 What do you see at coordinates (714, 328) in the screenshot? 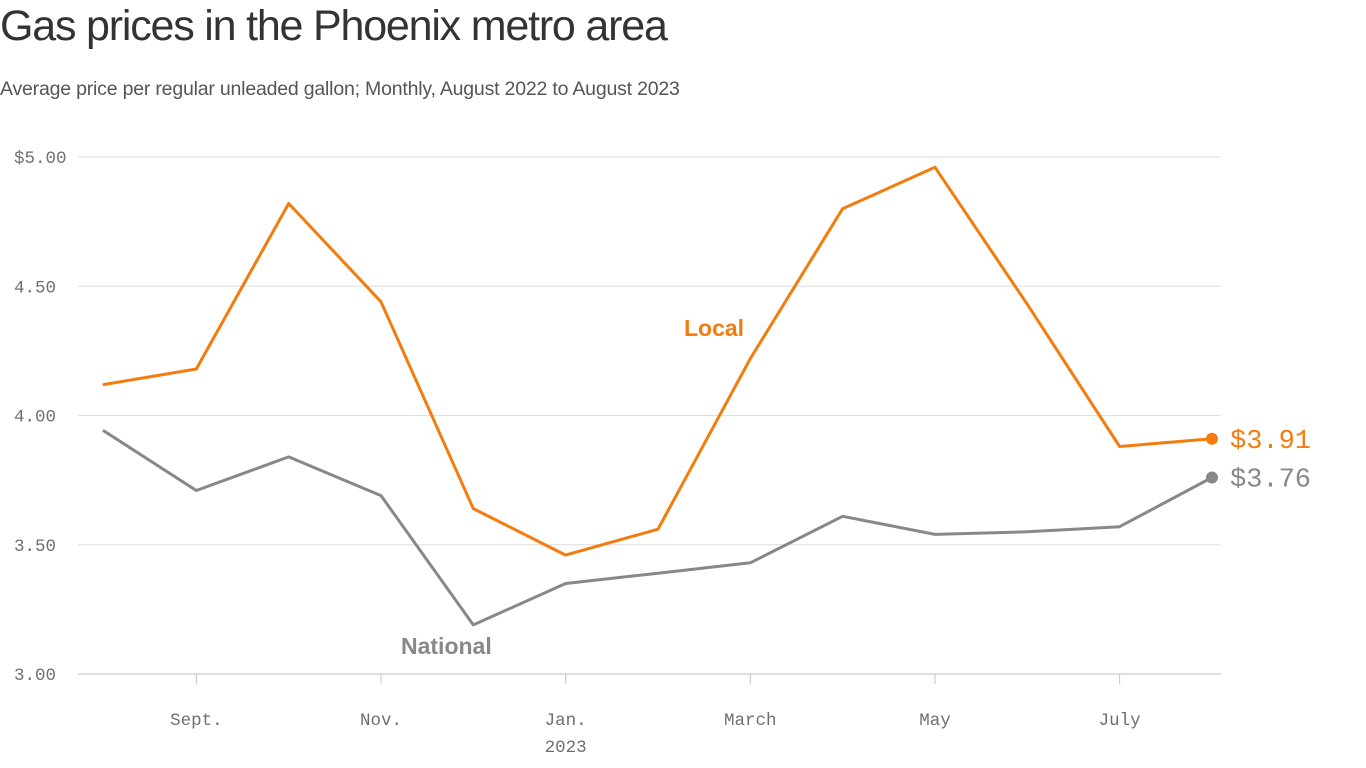
I see `local-series-label: Local` at bounding box center [714, 328].